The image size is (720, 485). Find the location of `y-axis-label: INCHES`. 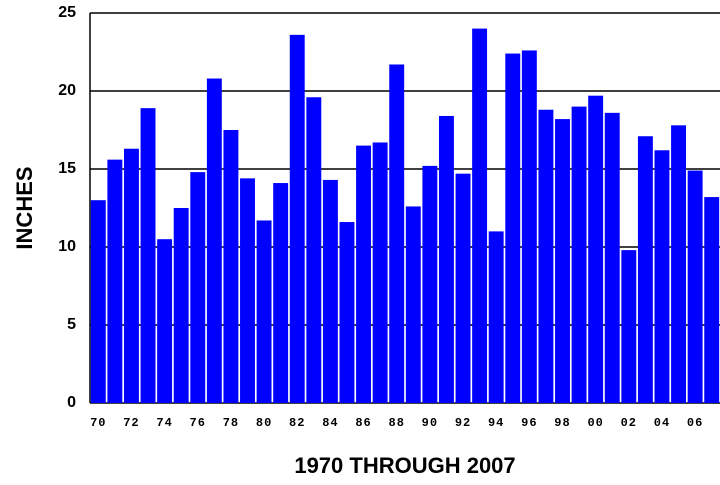

y-axis-label: INCHES is located at coordinates (24, 207).